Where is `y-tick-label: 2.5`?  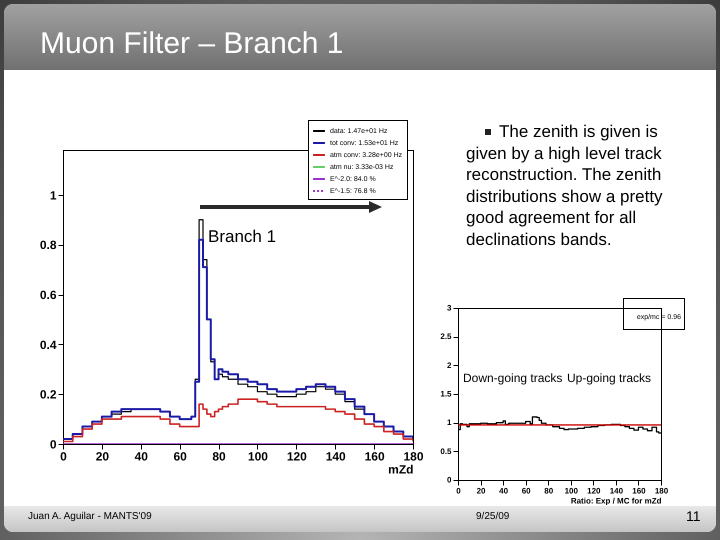
y-tick-label: 2.5 is located at coordinates (446, 337).